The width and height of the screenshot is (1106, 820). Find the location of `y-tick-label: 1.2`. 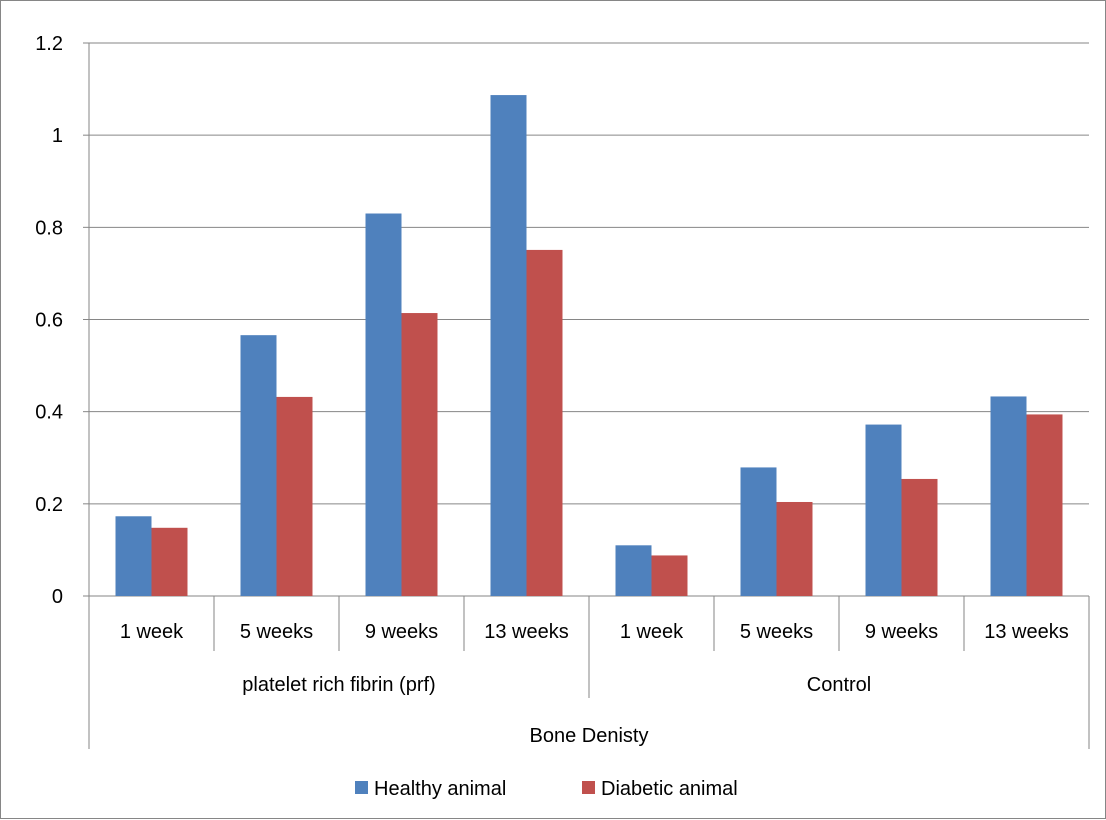

y-tick-label: 1.2 is located at coordinates (49, 44).